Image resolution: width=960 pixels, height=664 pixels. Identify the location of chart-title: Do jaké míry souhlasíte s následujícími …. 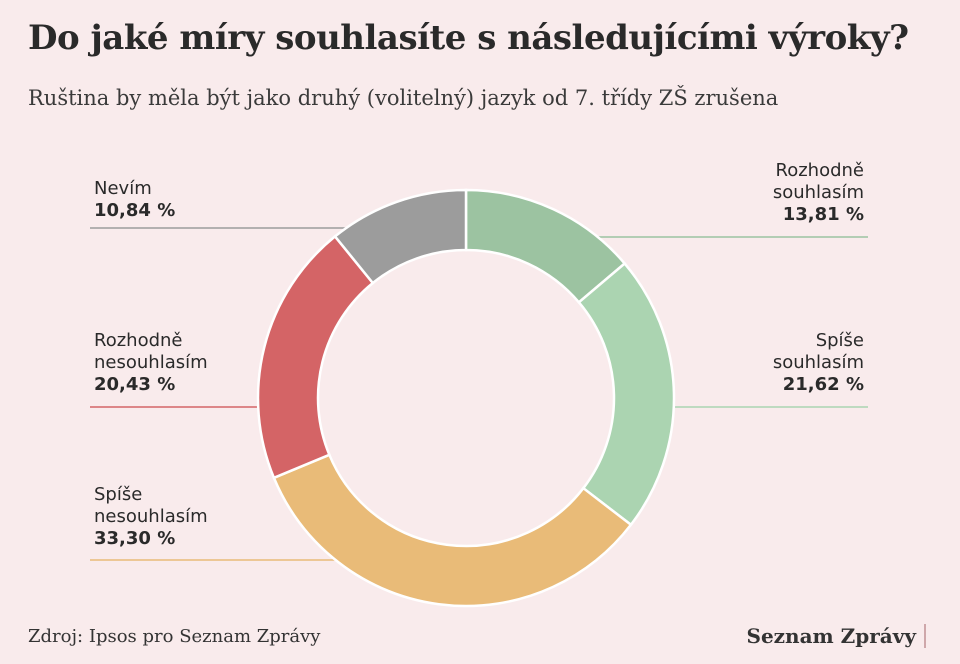
(468, 38).